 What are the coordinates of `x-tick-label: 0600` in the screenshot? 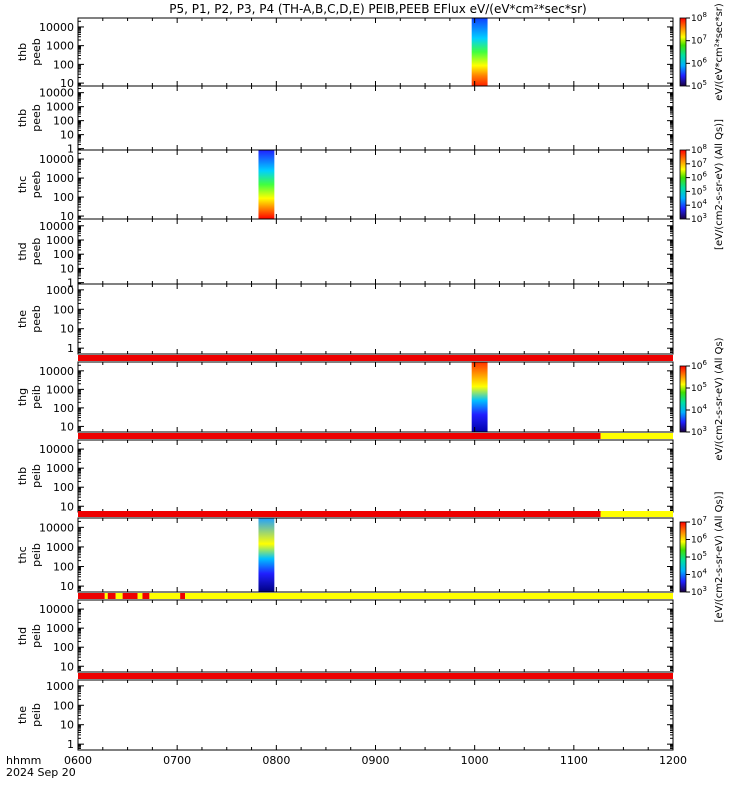 It's located at (78, 760).